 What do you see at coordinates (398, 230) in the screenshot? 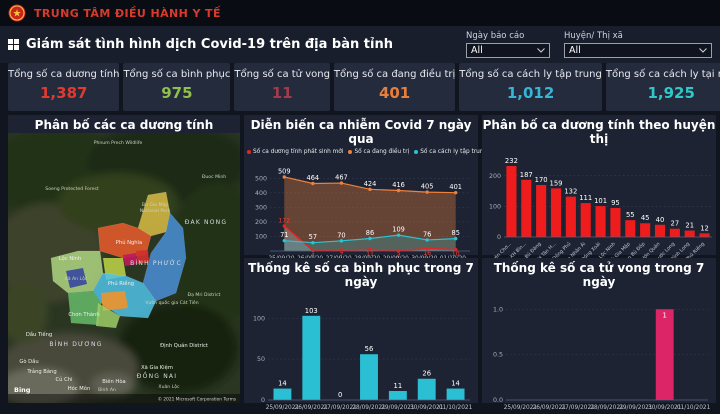
I see `point-value-label: 109` at bounding box center [398, 230].